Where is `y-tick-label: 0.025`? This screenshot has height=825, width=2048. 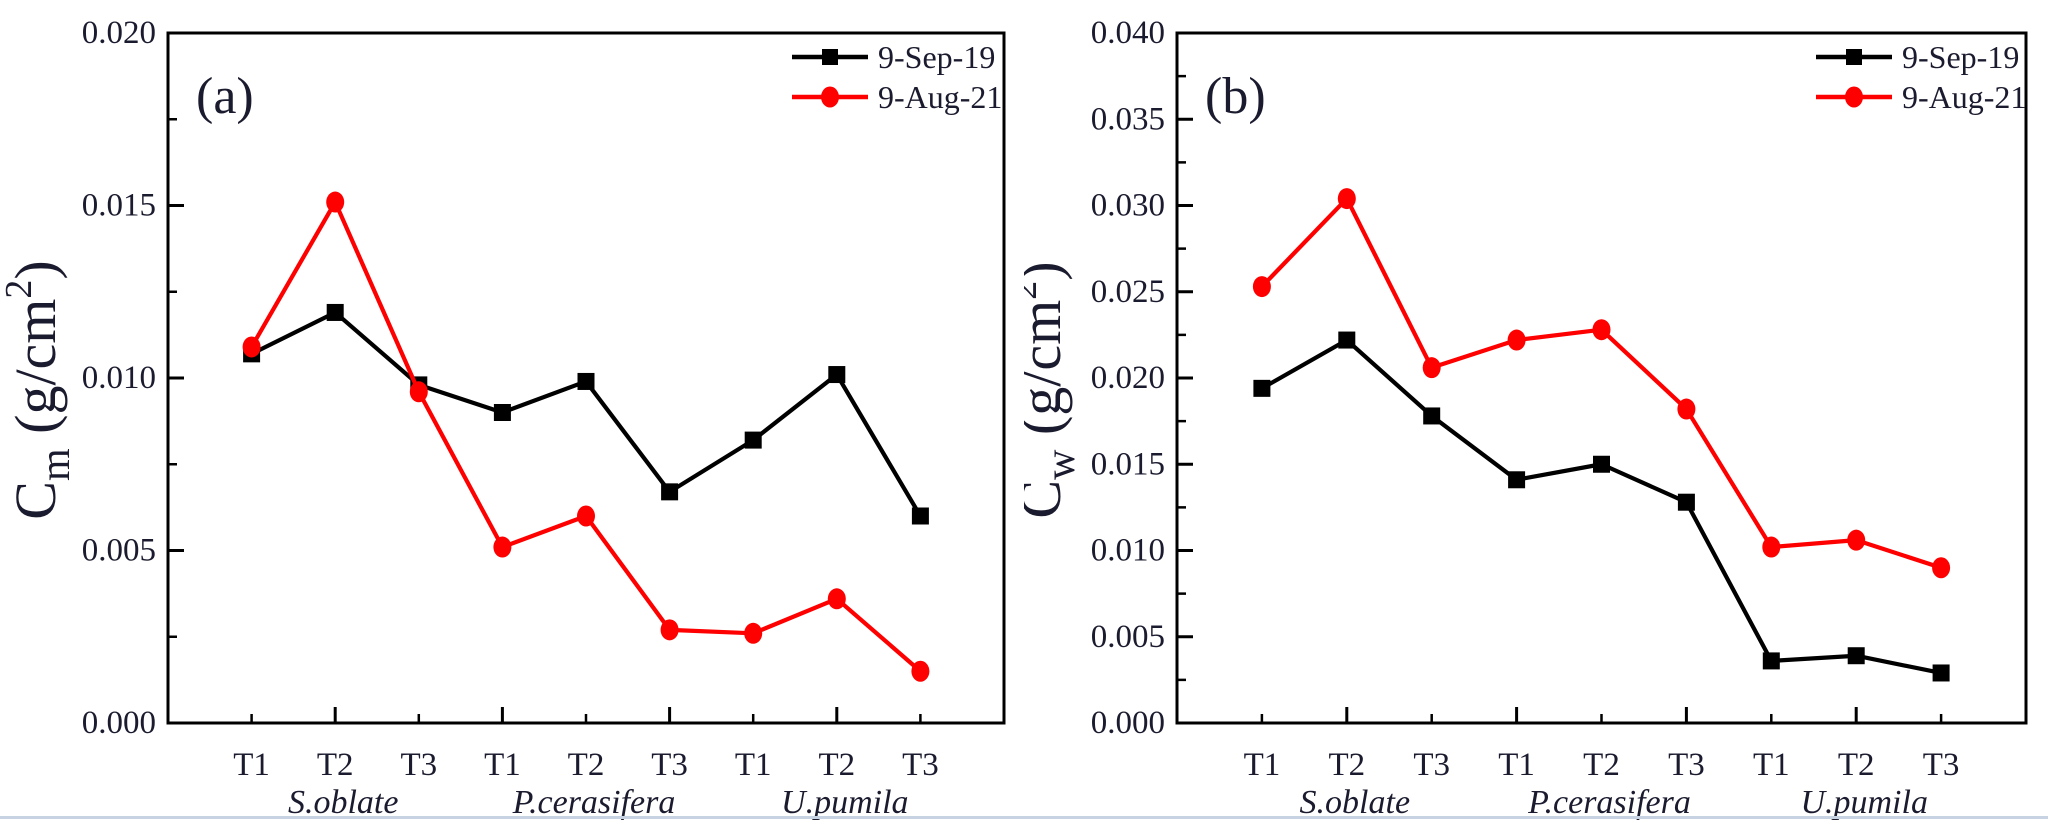 y-tick-label: 0.025 is located at coordinates (1128, 292).